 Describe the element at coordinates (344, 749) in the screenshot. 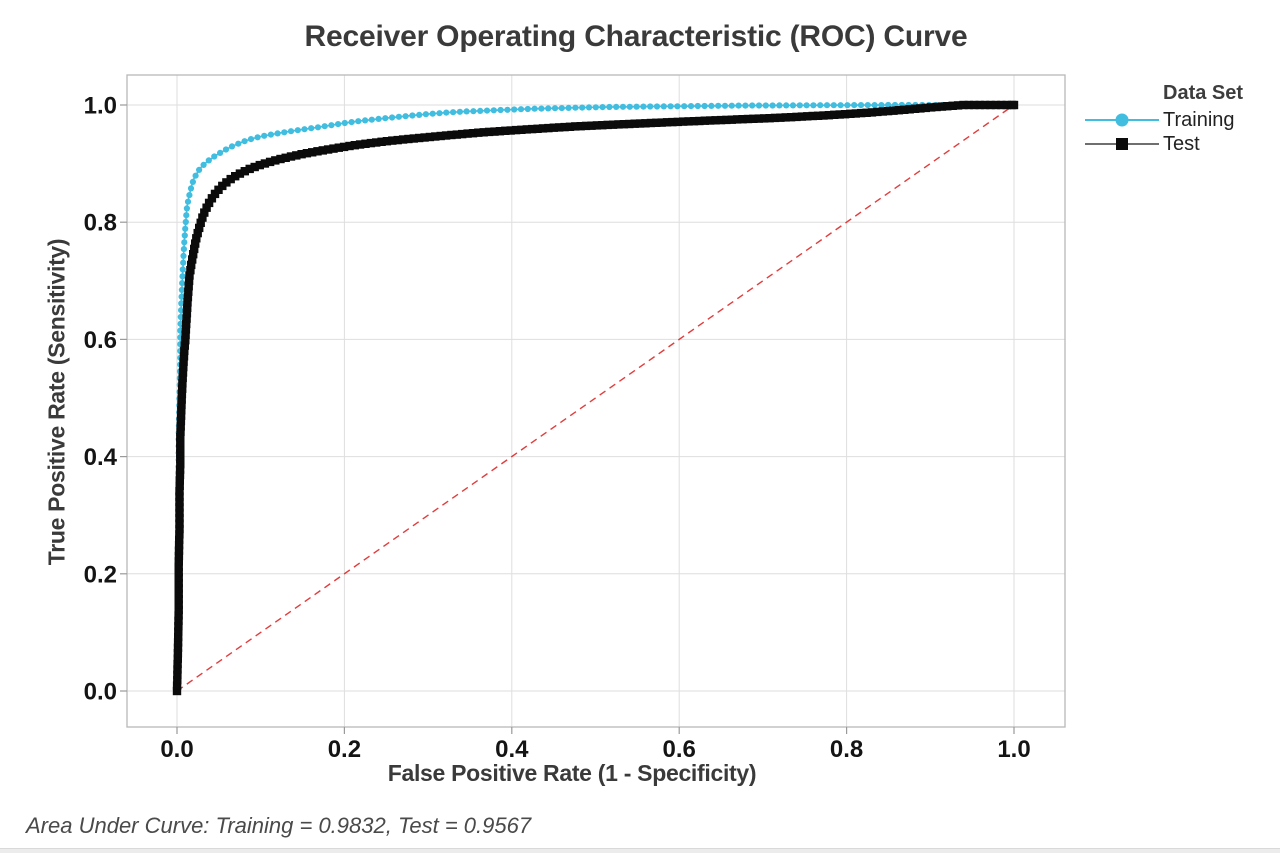

I see `x-tick-label: 0.2` at that location.